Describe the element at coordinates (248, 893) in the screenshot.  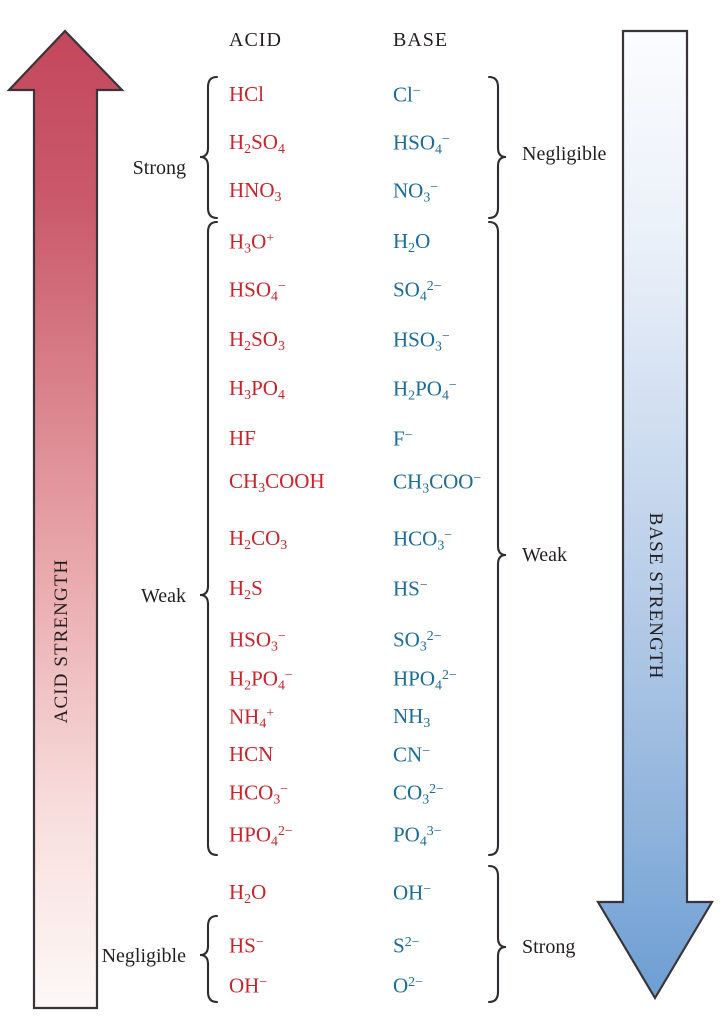
I see `acid-species: H2O` at that location.